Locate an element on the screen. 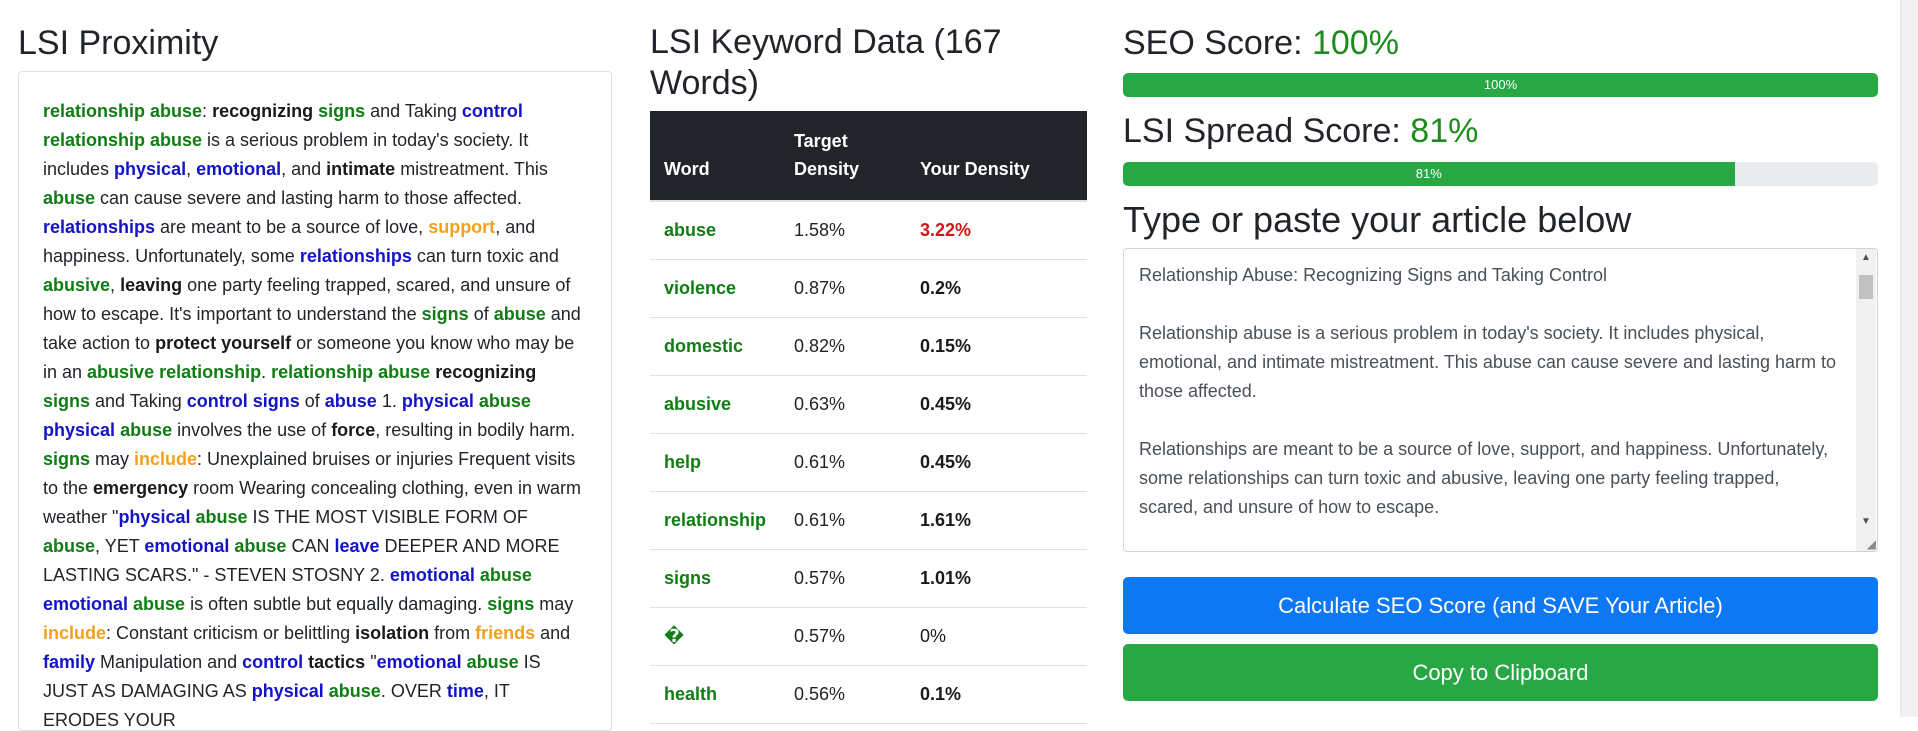 This screenshot has height=731, width=1918. proximity-plain-text: from is located at coordinates (452, 633).